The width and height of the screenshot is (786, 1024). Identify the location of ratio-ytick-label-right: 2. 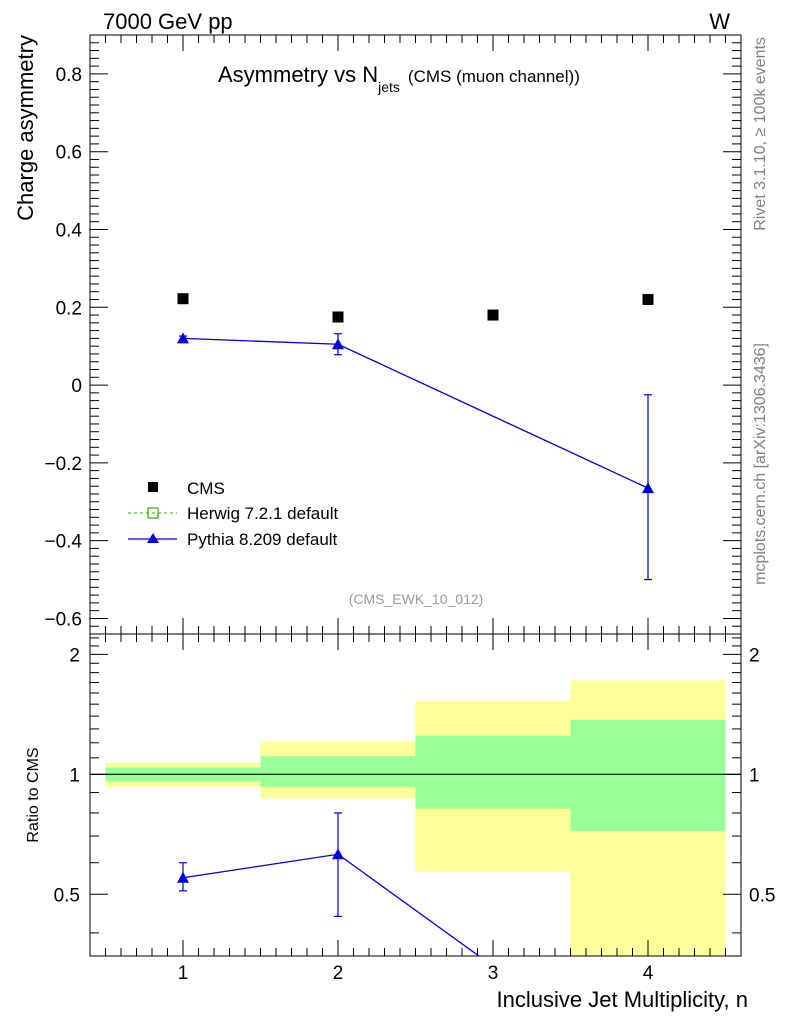
(754, 655).